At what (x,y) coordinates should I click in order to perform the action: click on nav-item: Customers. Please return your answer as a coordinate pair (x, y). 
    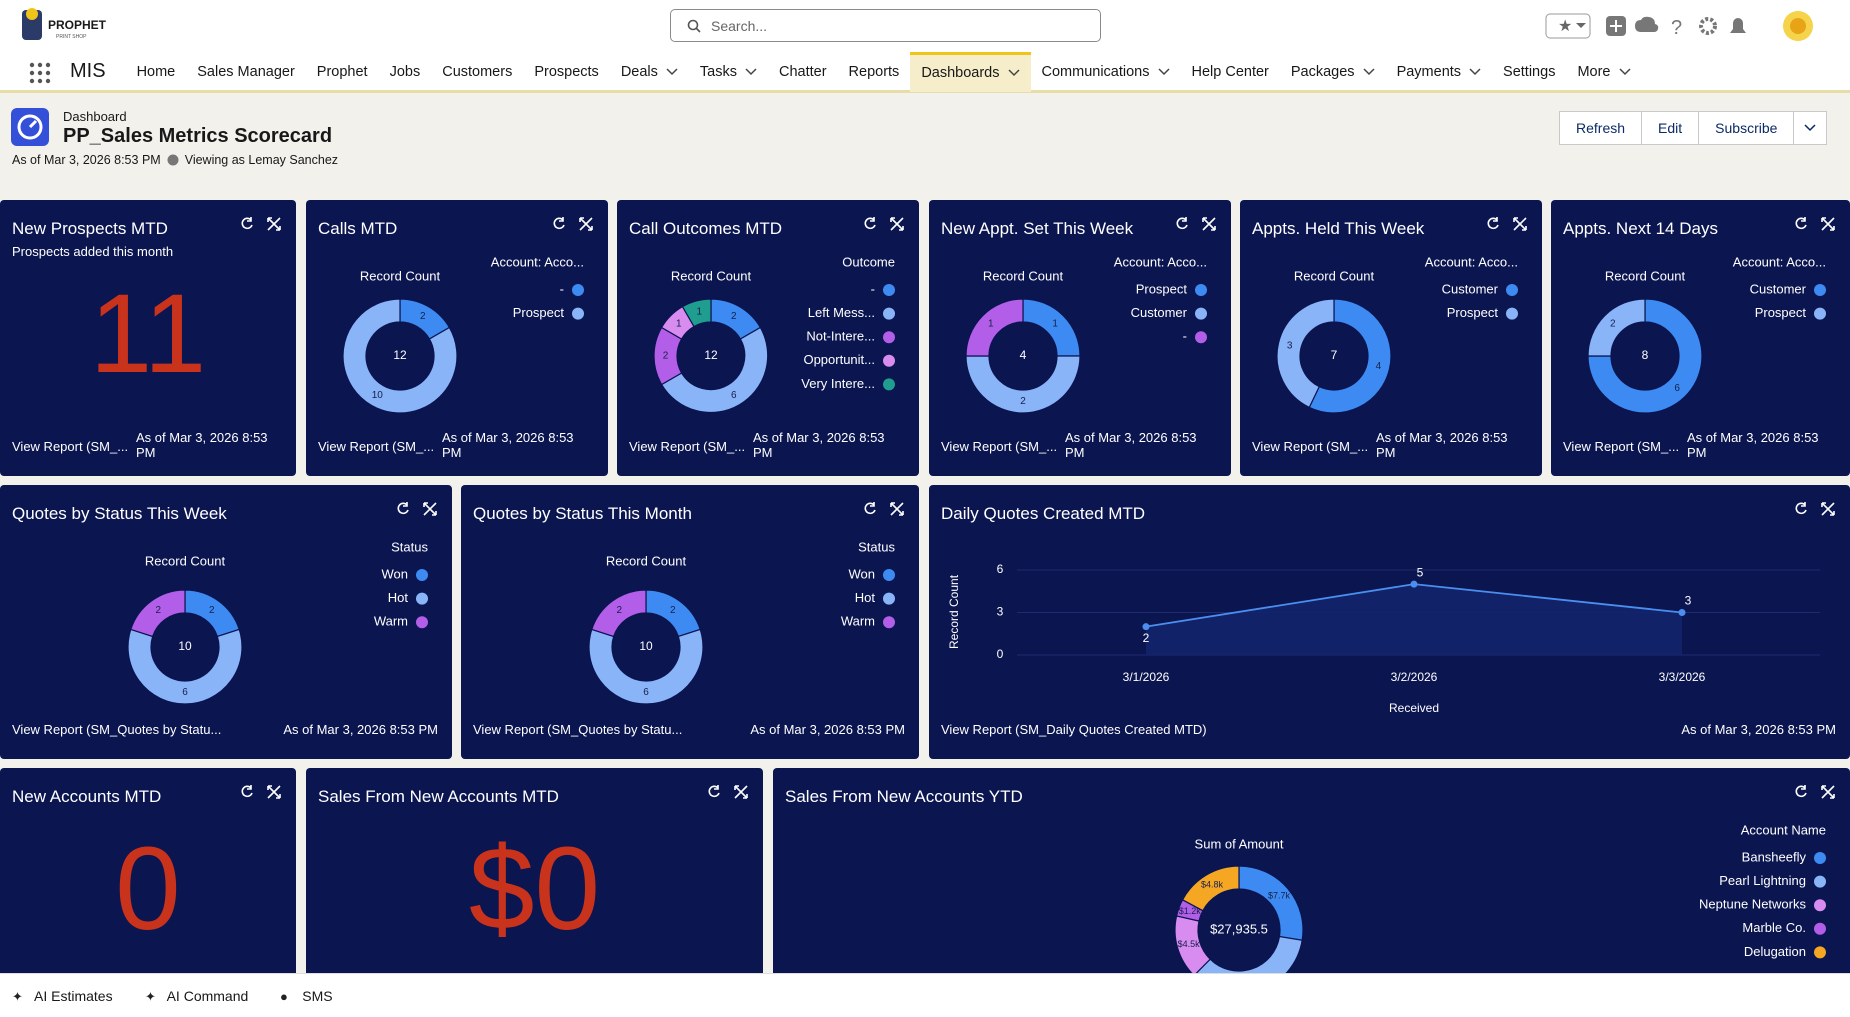
    Looking at the image, I should click on (477, 72).